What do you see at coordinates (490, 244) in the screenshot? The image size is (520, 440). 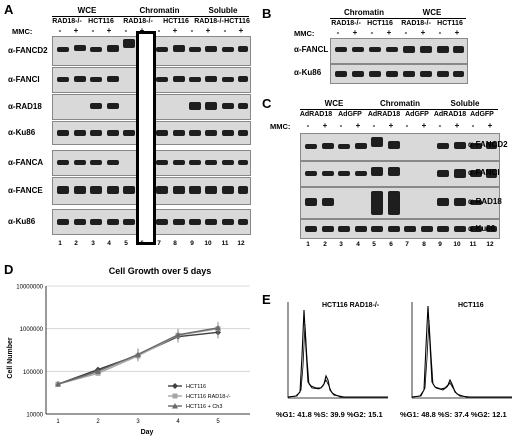 I see `lane-number: 12` at bounding box center [490, 244].